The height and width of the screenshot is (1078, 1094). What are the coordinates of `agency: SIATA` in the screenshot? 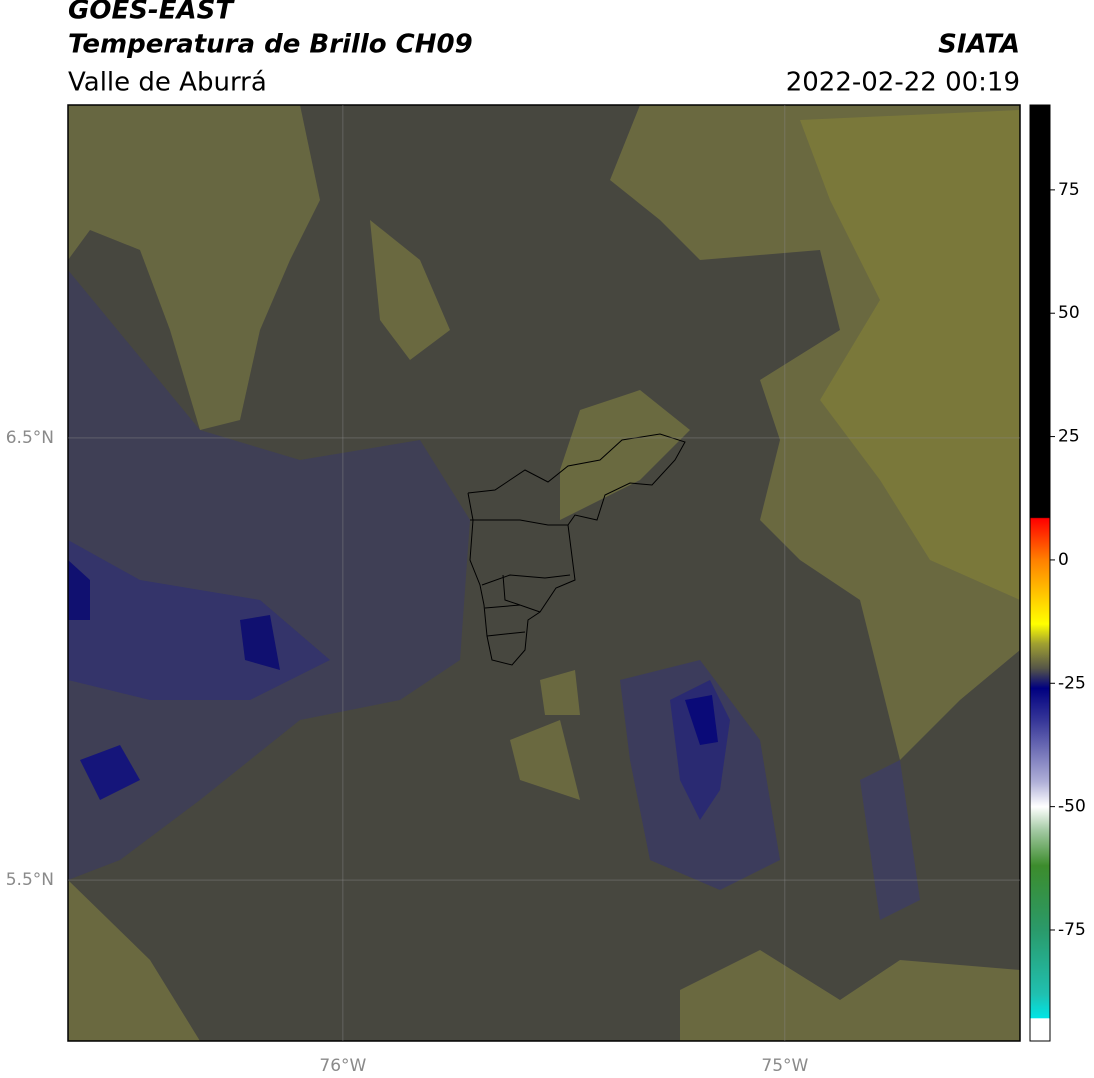 It's located at (979, 45).